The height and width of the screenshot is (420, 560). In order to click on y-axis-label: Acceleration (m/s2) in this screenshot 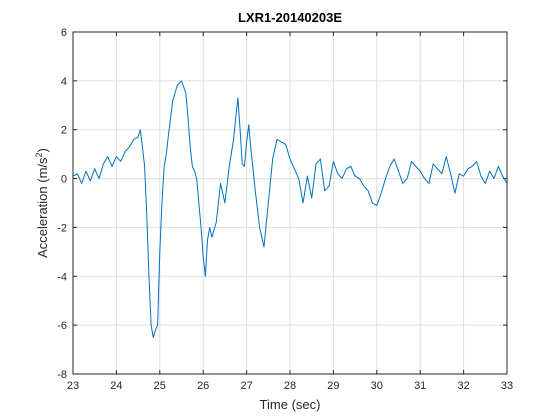, I will do `click(42, 203)`.